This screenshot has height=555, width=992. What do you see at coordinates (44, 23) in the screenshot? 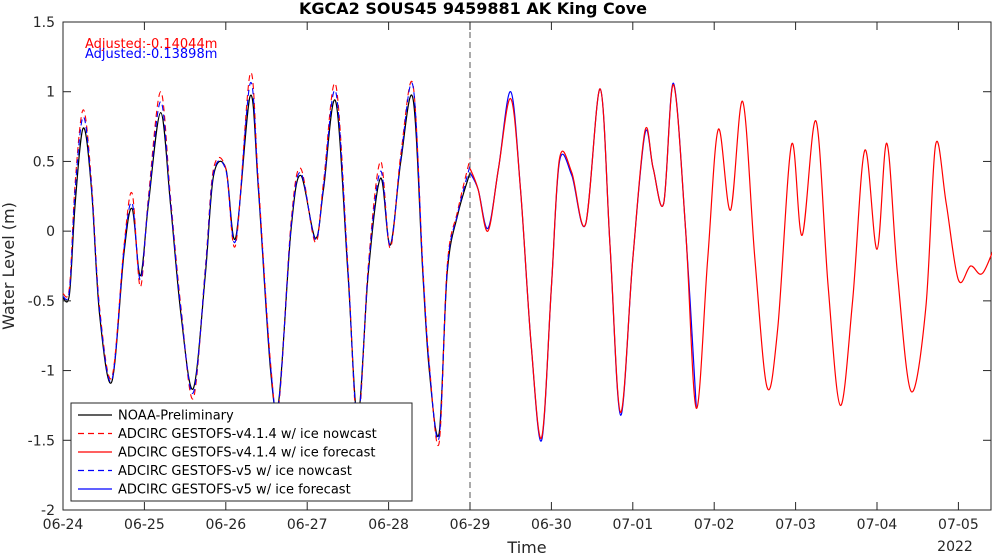
I see `y-tick-label: 1.5` at bounding box center [44, 23].